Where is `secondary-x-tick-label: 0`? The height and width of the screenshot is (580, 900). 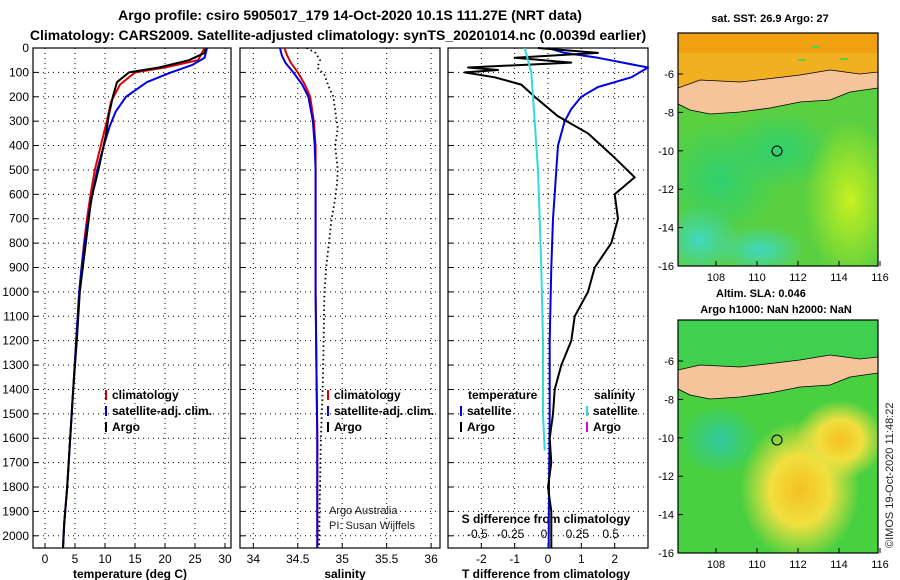 secondary-x-tick-label: 0 is located at coordinates (544, 534).